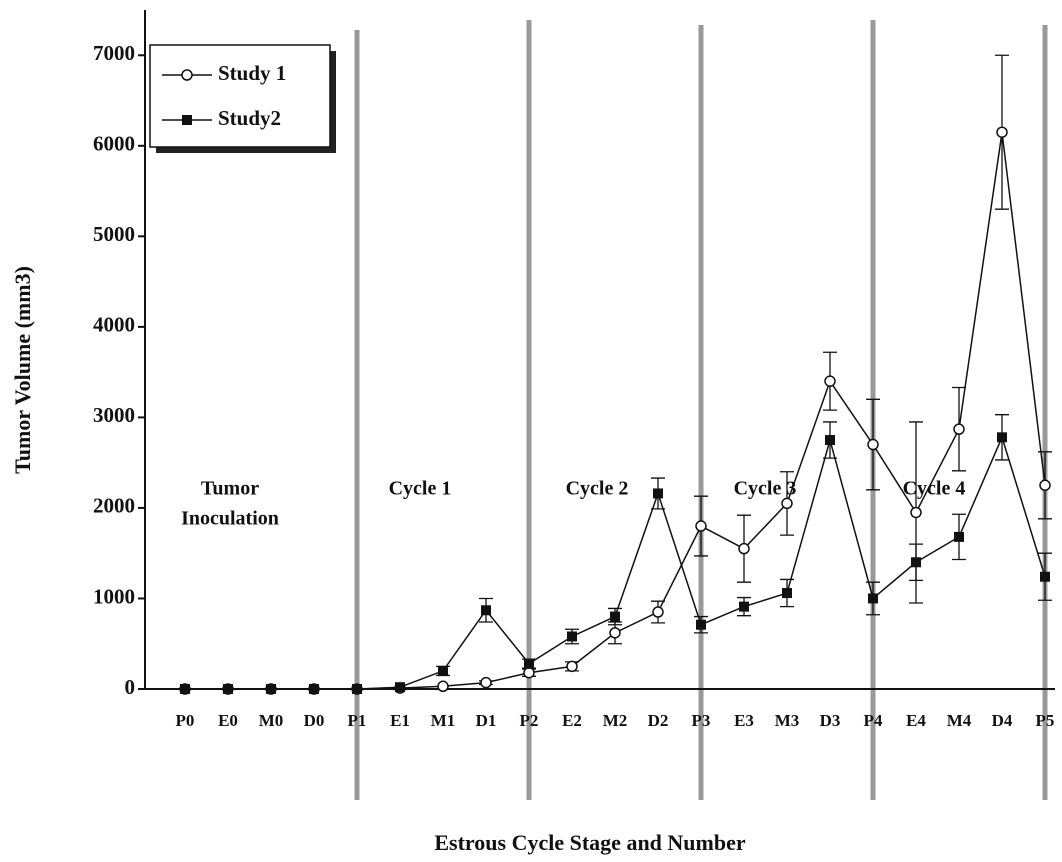  I want to click on x-tick-label: M0, so click(271, 720).